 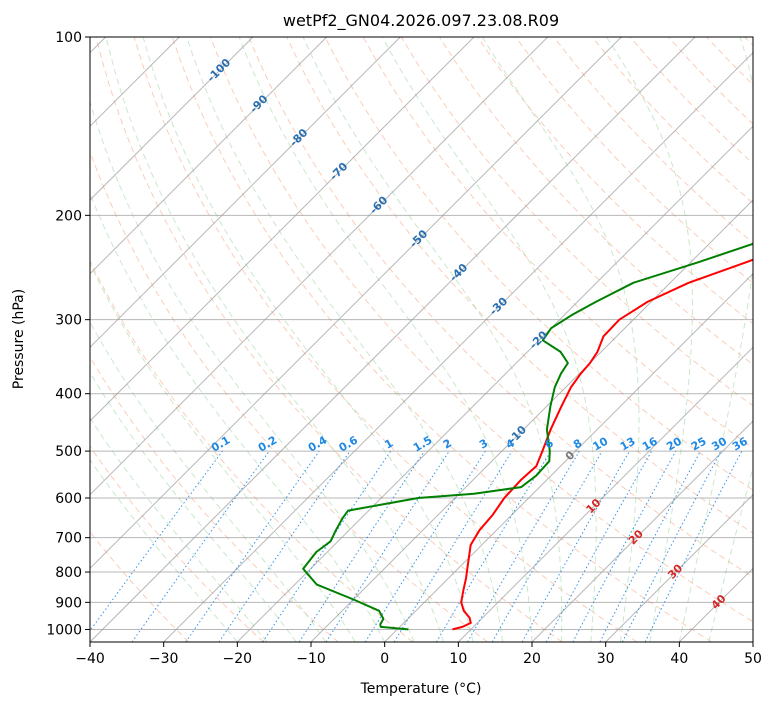 What do you see at coordinates (532, 659) in the screenshot?
I see `x-tick-label: 20` at bounding box center [532, 659].